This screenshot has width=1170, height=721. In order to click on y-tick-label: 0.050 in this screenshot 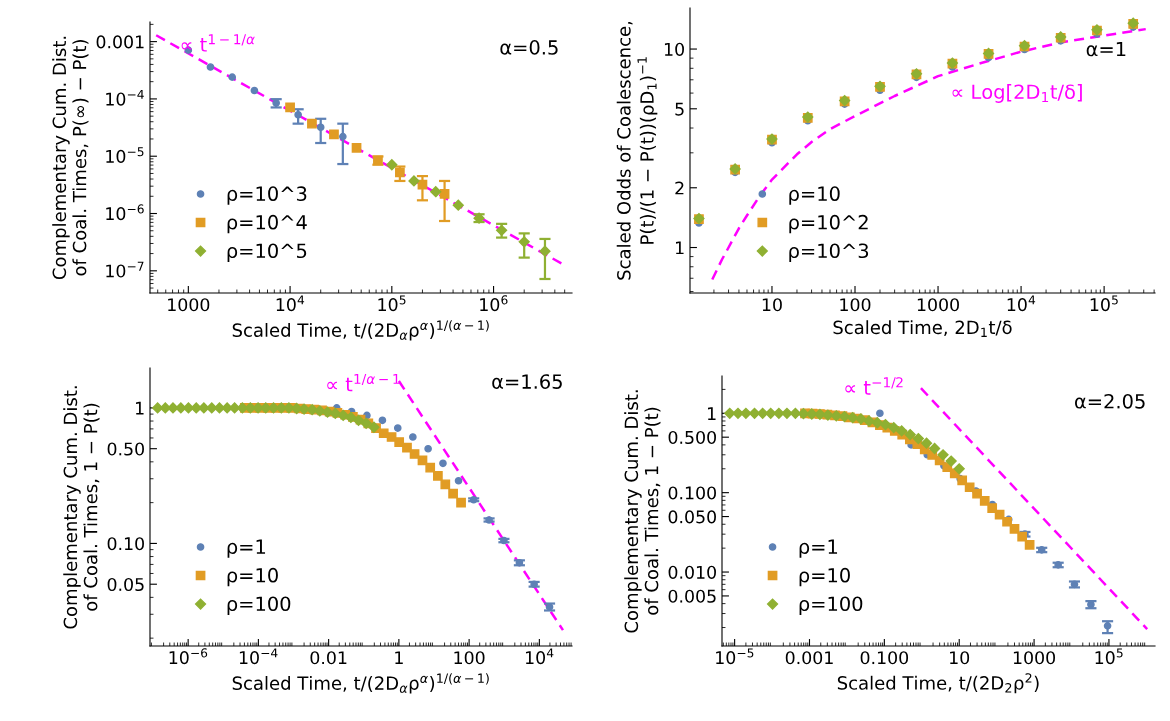, I will do `click(692, 517)`.